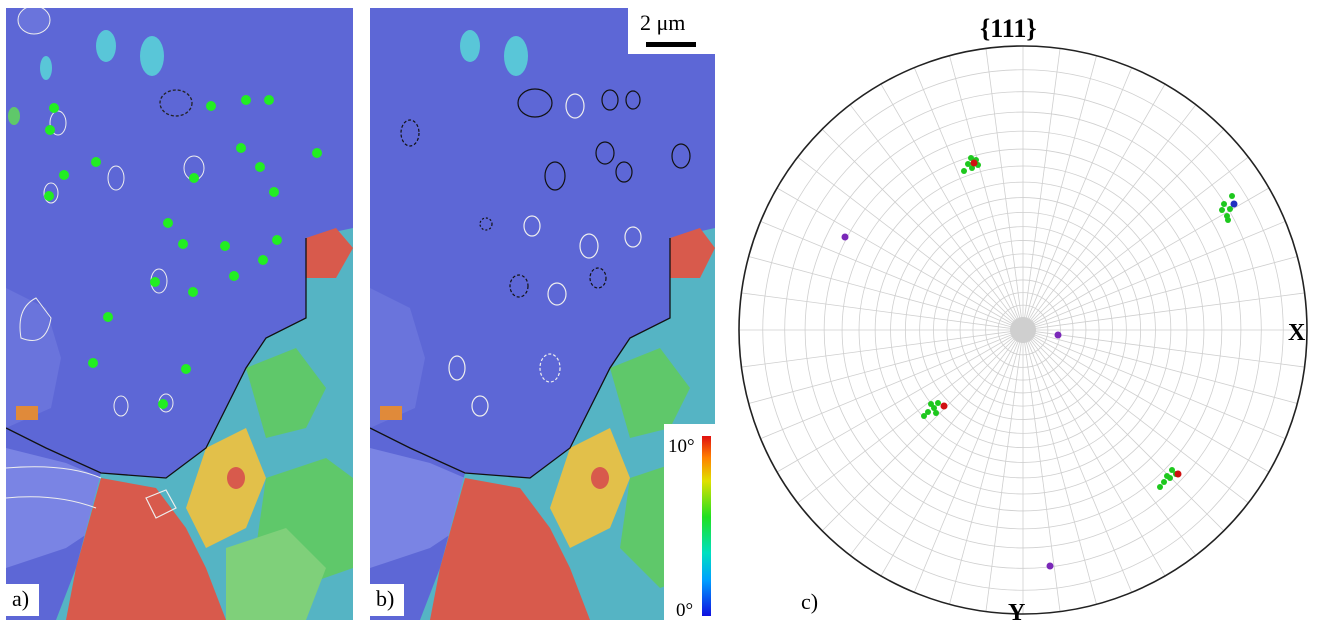  I want to click on scale-bar: 2 μm, so click(672, 31).